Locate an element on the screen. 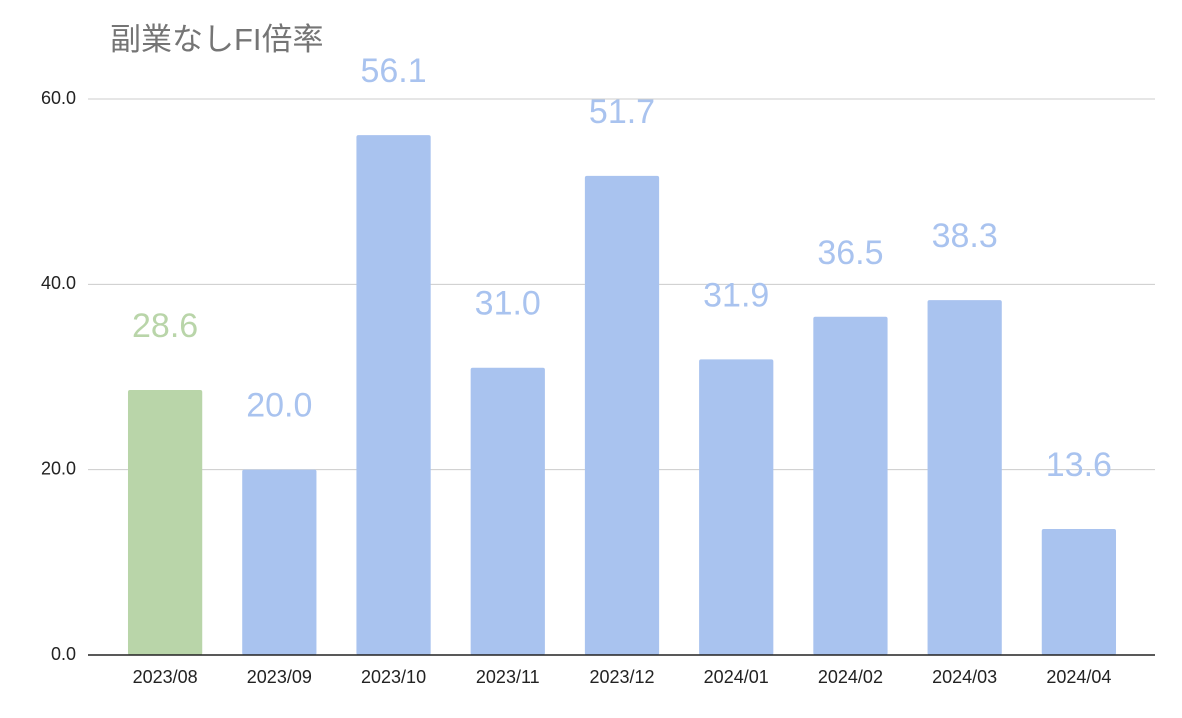  y-tick-label: 60.0 is located at coordinates (58, 98).